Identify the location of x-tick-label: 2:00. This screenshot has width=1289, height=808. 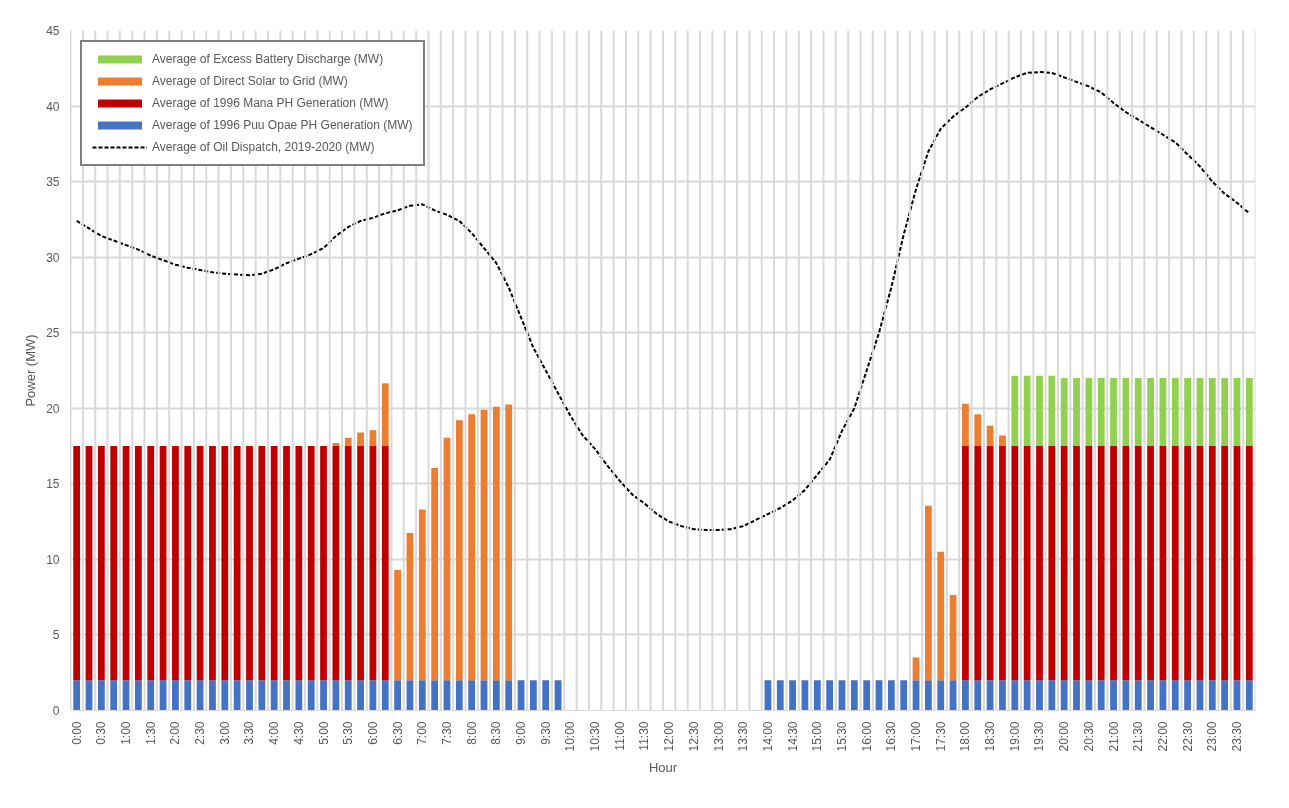
(175, 733).